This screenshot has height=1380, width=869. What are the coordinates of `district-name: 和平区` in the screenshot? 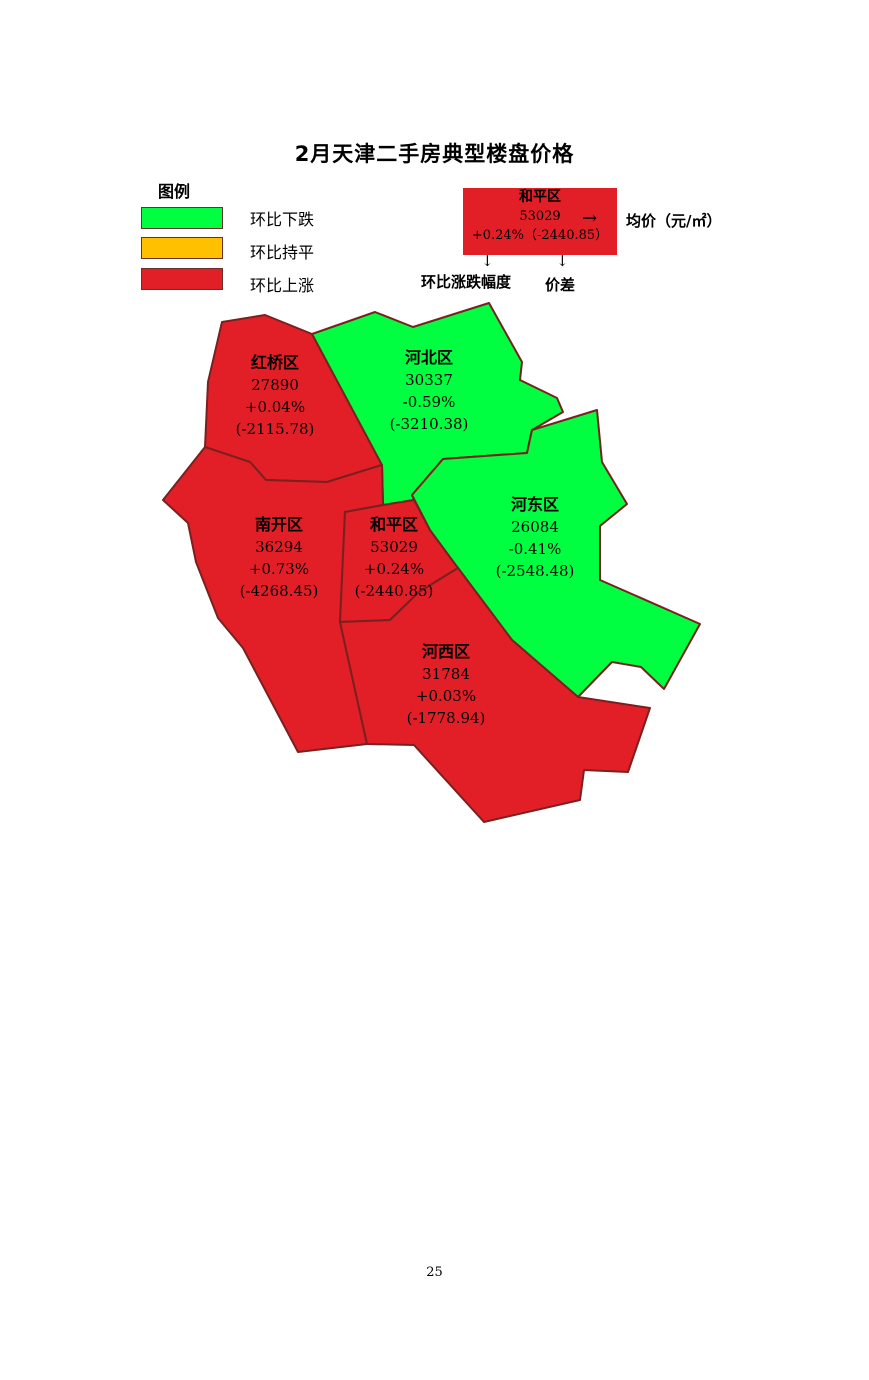 It's located at (393, 524).